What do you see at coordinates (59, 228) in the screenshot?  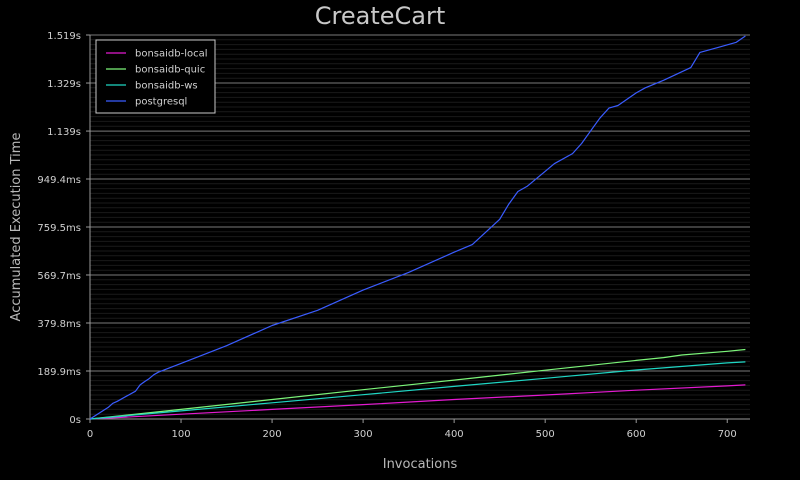 I see `y-tick-label: 759.5ms` at bounding box center [59, 228].